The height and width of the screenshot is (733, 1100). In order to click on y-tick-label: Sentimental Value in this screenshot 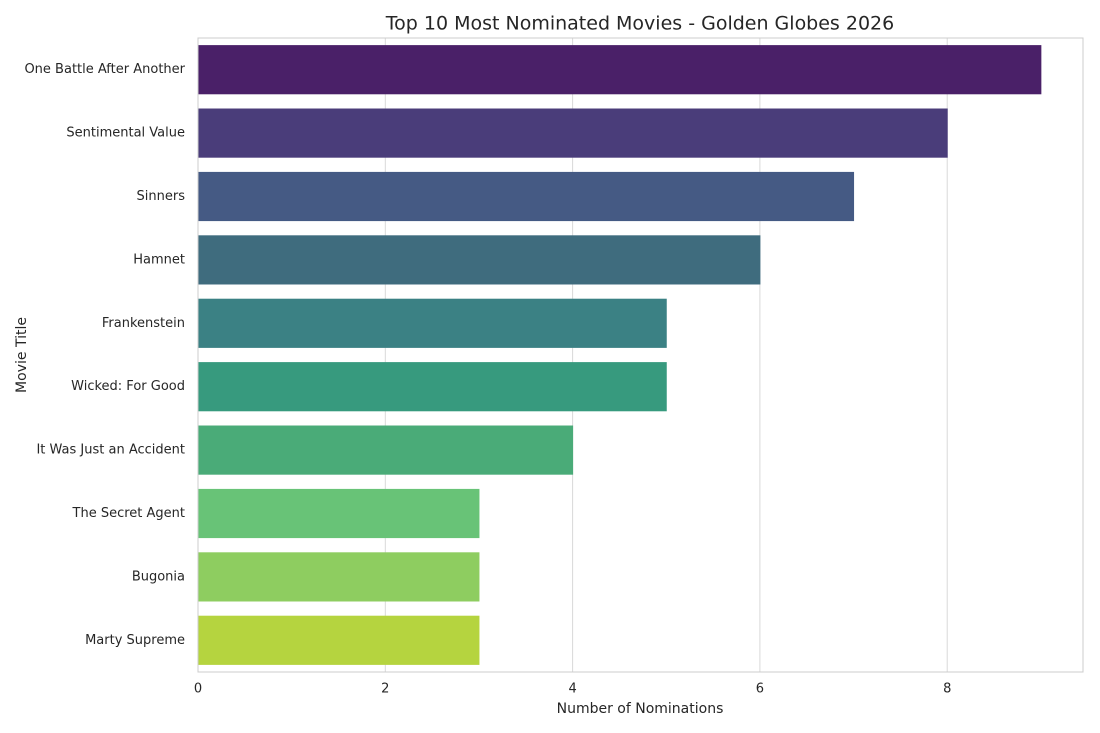, I will do `click(125, 133)`.